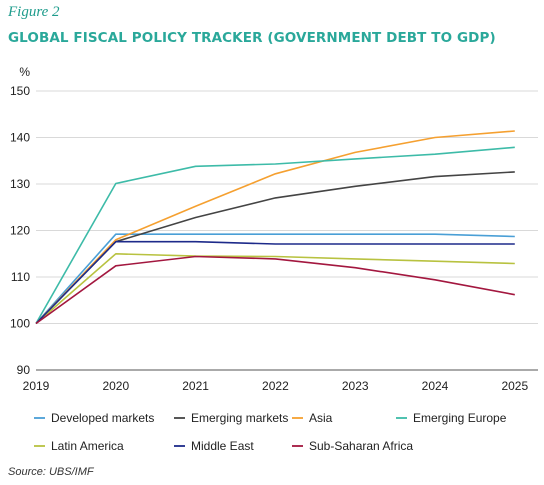  I want to click on legend-label-emerging-europe: Emerging Europe, so click(460, 418).